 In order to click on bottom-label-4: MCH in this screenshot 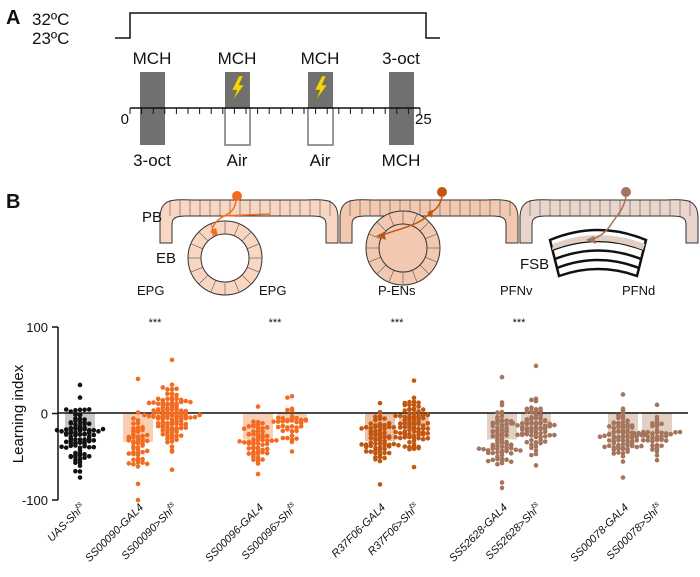, I will do `click(401, 160)`.